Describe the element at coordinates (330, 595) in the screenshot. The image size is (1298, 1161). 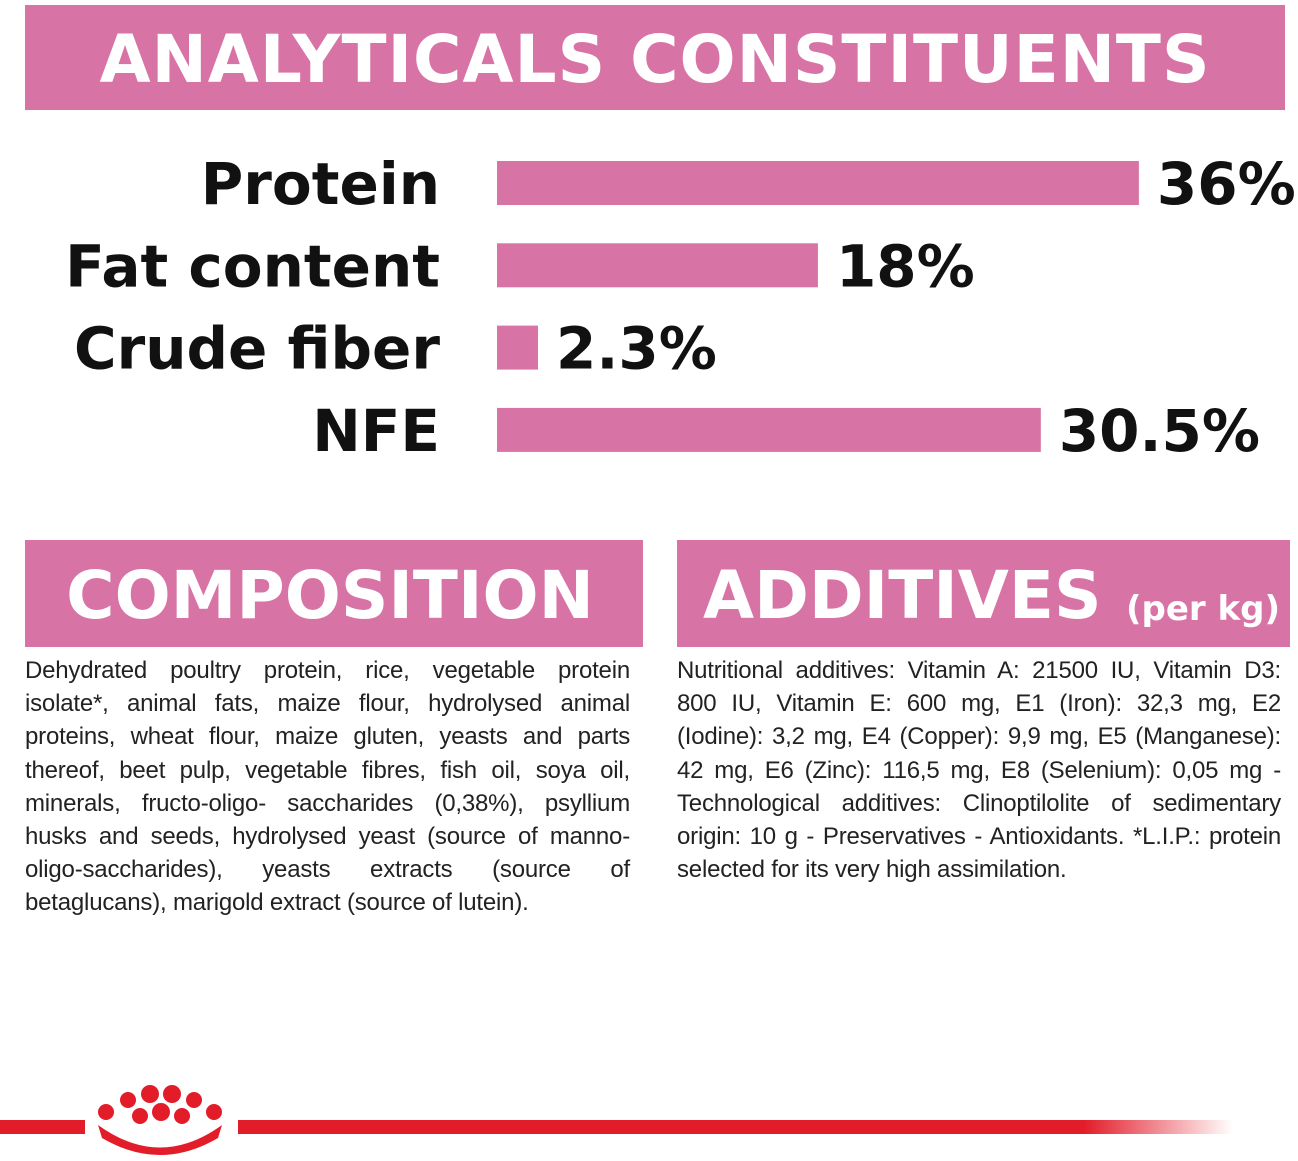
I see `composition-title: COMPOSITION` at that location.